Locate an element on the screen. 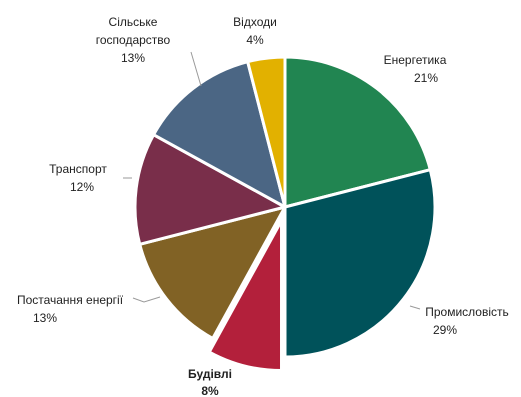 The width and height of the screenshot is (521, 397). slice-value-label-2: 29% is located at coordinates (445, 330).